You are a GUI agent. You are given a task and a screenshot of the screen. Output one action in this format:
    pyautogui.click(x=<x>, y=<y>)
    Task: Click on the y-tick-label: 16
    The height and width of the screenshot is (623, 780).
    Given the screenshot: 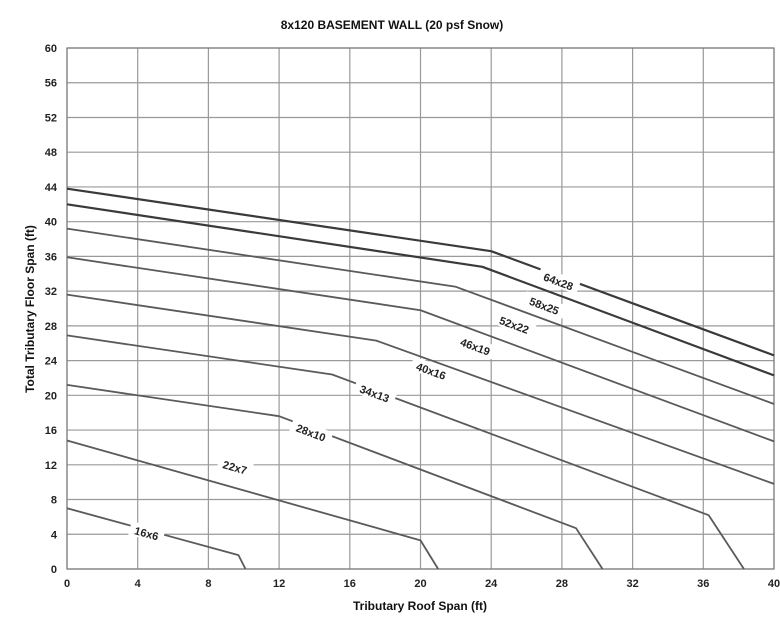 What is the action you would take?
    pyautogui.click(x=51, y=431)
    